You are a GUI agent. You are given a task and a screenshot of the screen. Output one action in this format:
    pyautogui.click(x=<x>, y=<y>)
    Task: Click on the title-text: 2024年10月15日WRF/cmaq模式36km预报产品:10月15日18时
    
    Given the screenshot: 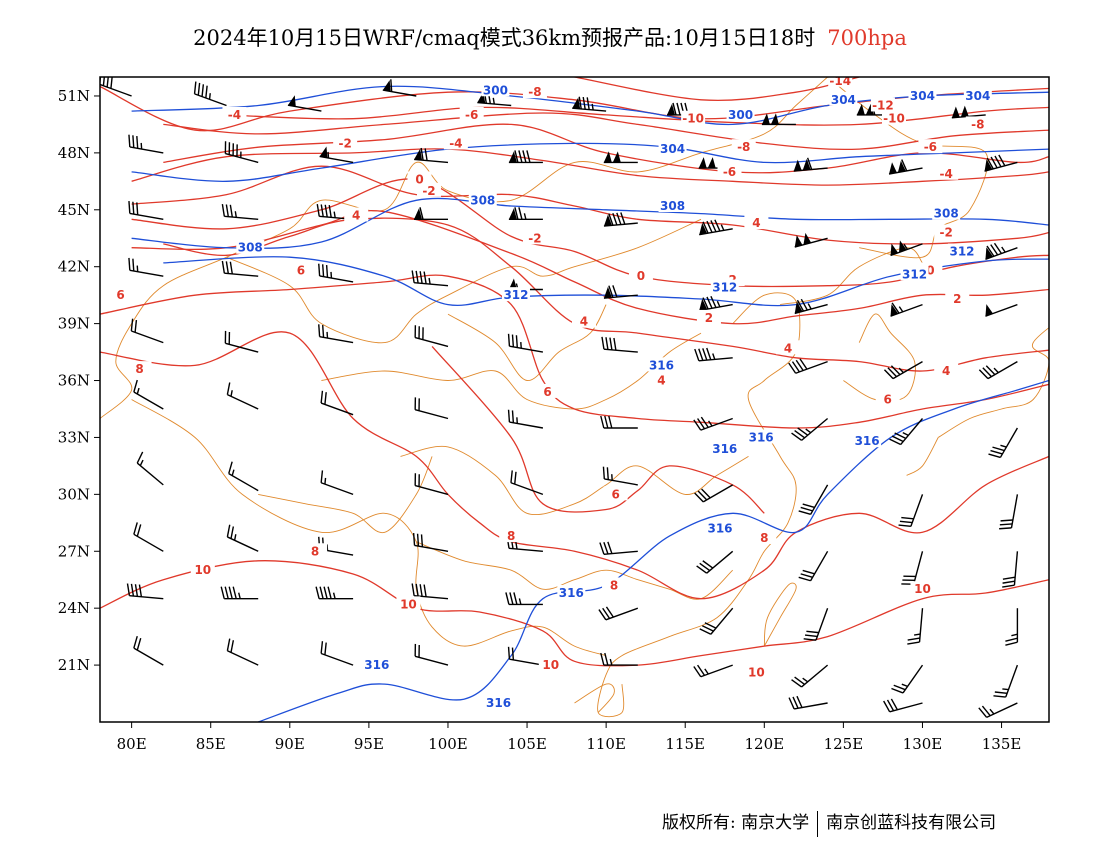 What is the action you would take?
    pyautogui.click(x=504, y=38)
    